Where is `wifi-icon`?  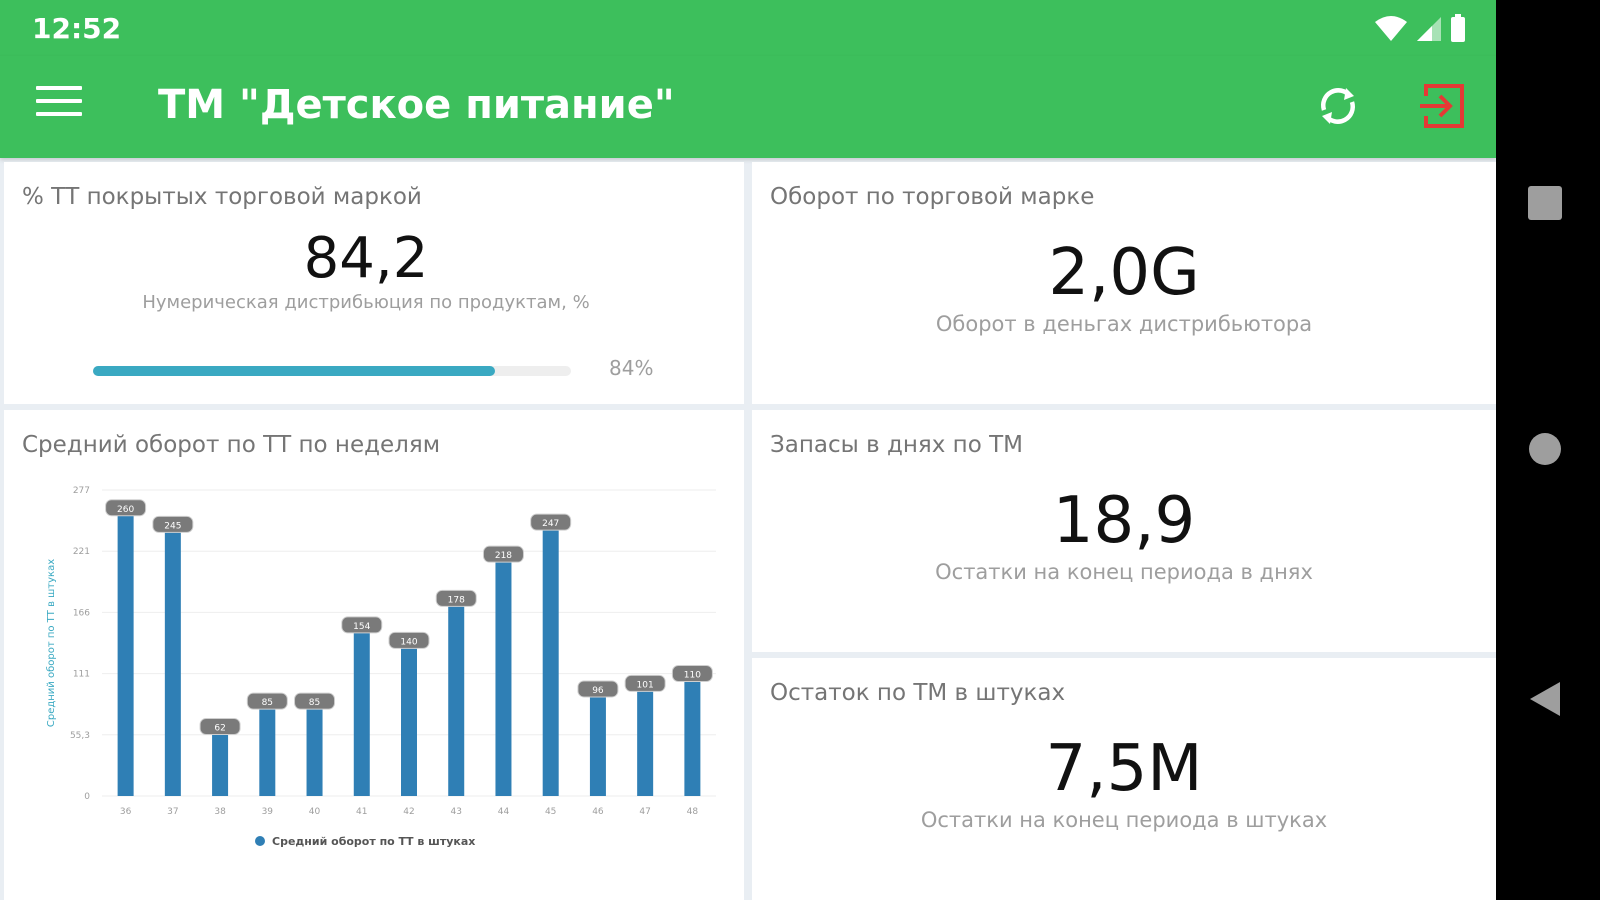 wifi-icon is located at coordinates (1391, 28).